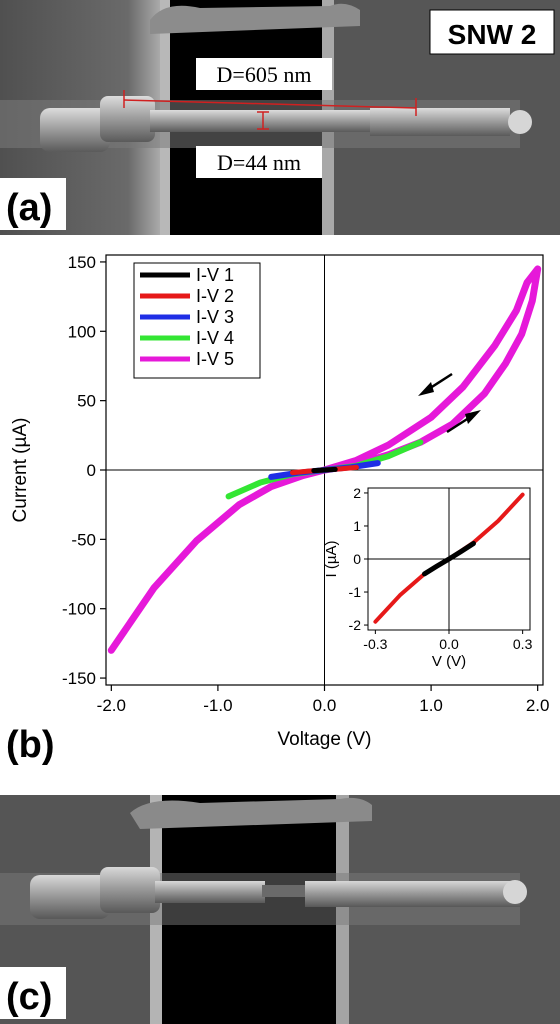 This screenshot has height=1024, width=560. I want to click on nanowire-body, so click(265, 121).